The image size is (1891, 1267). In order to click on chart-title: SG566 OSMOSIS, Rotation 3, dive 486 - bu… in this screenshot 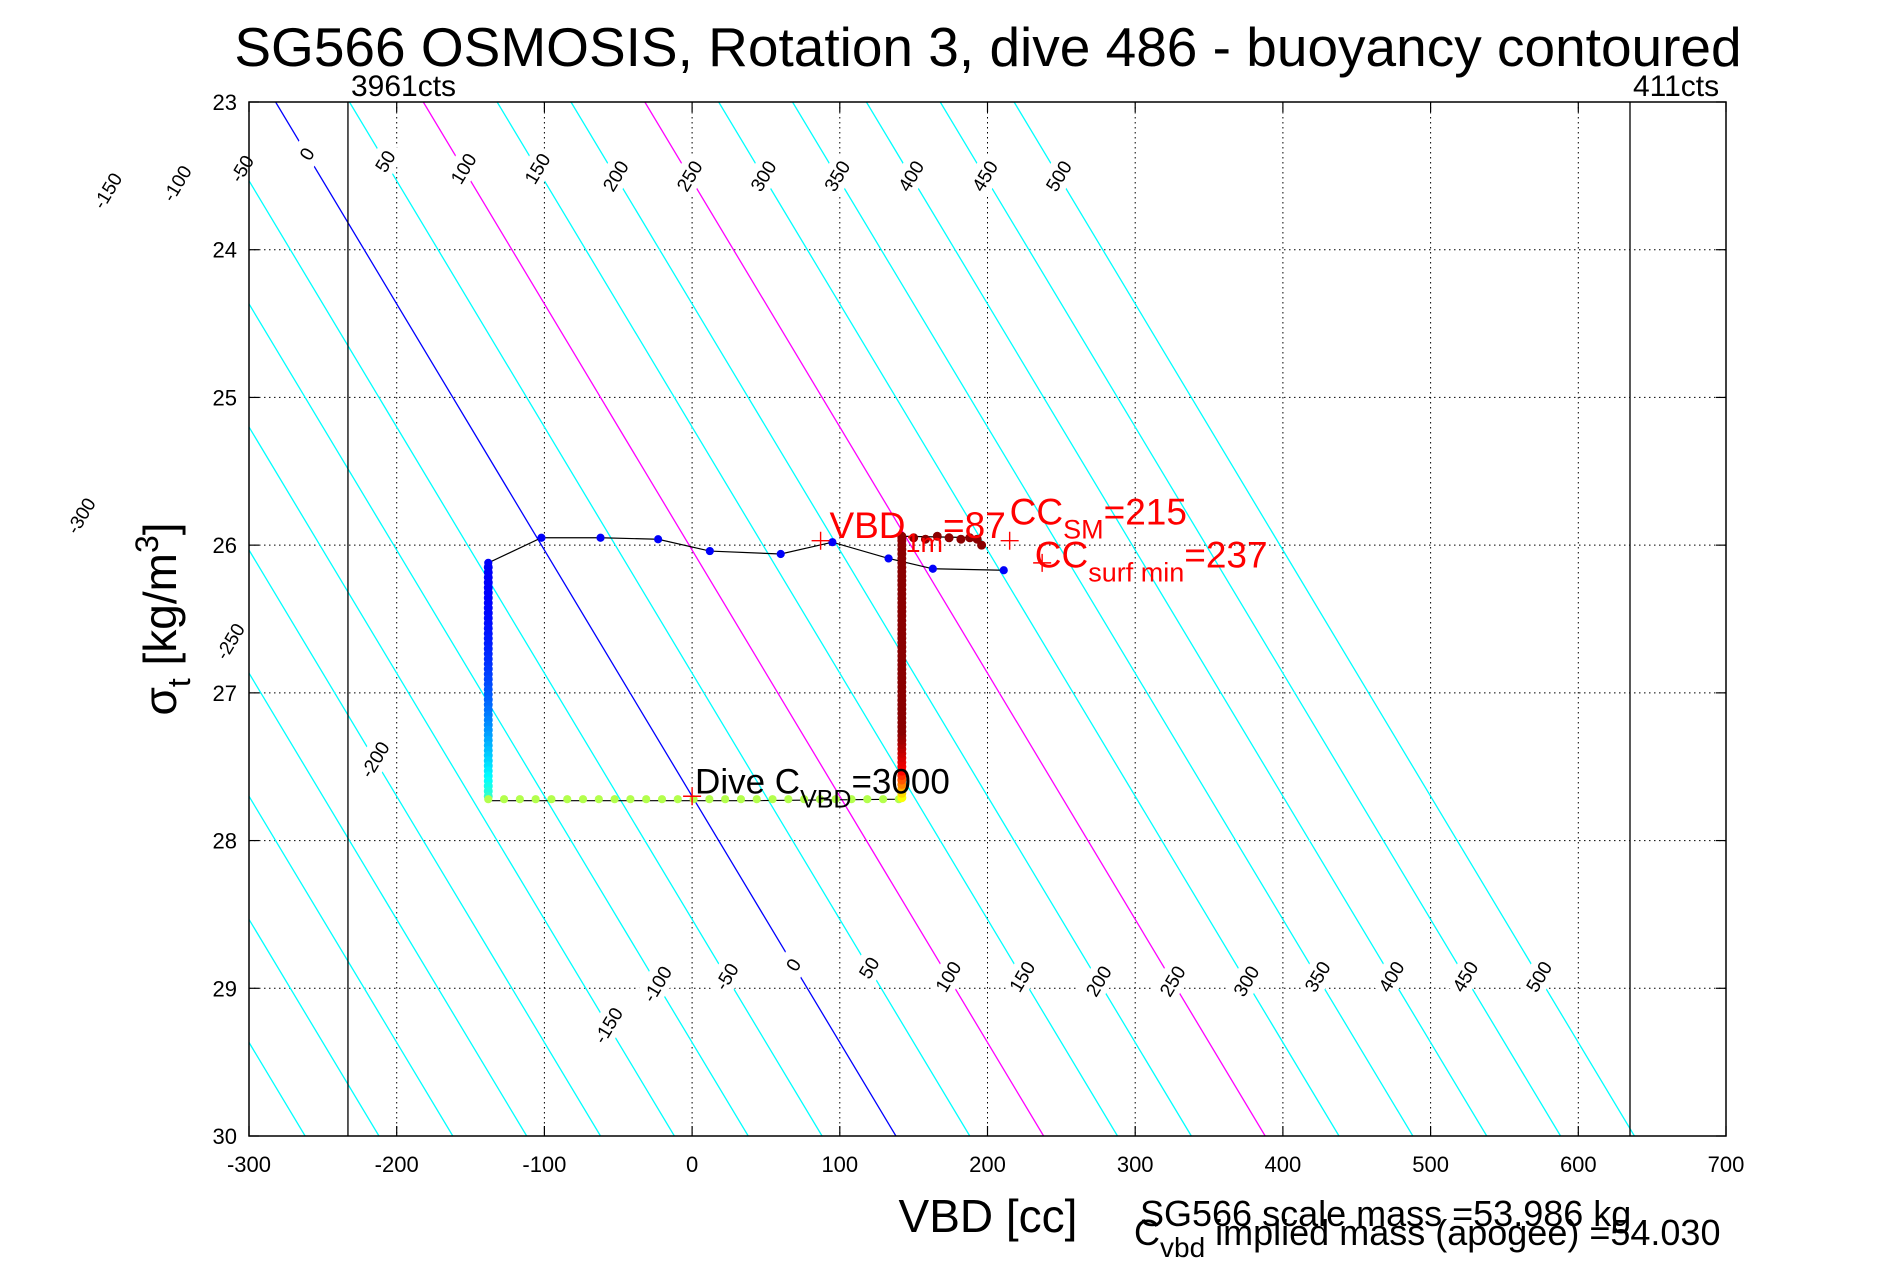, I will do `click(987, 47)`.